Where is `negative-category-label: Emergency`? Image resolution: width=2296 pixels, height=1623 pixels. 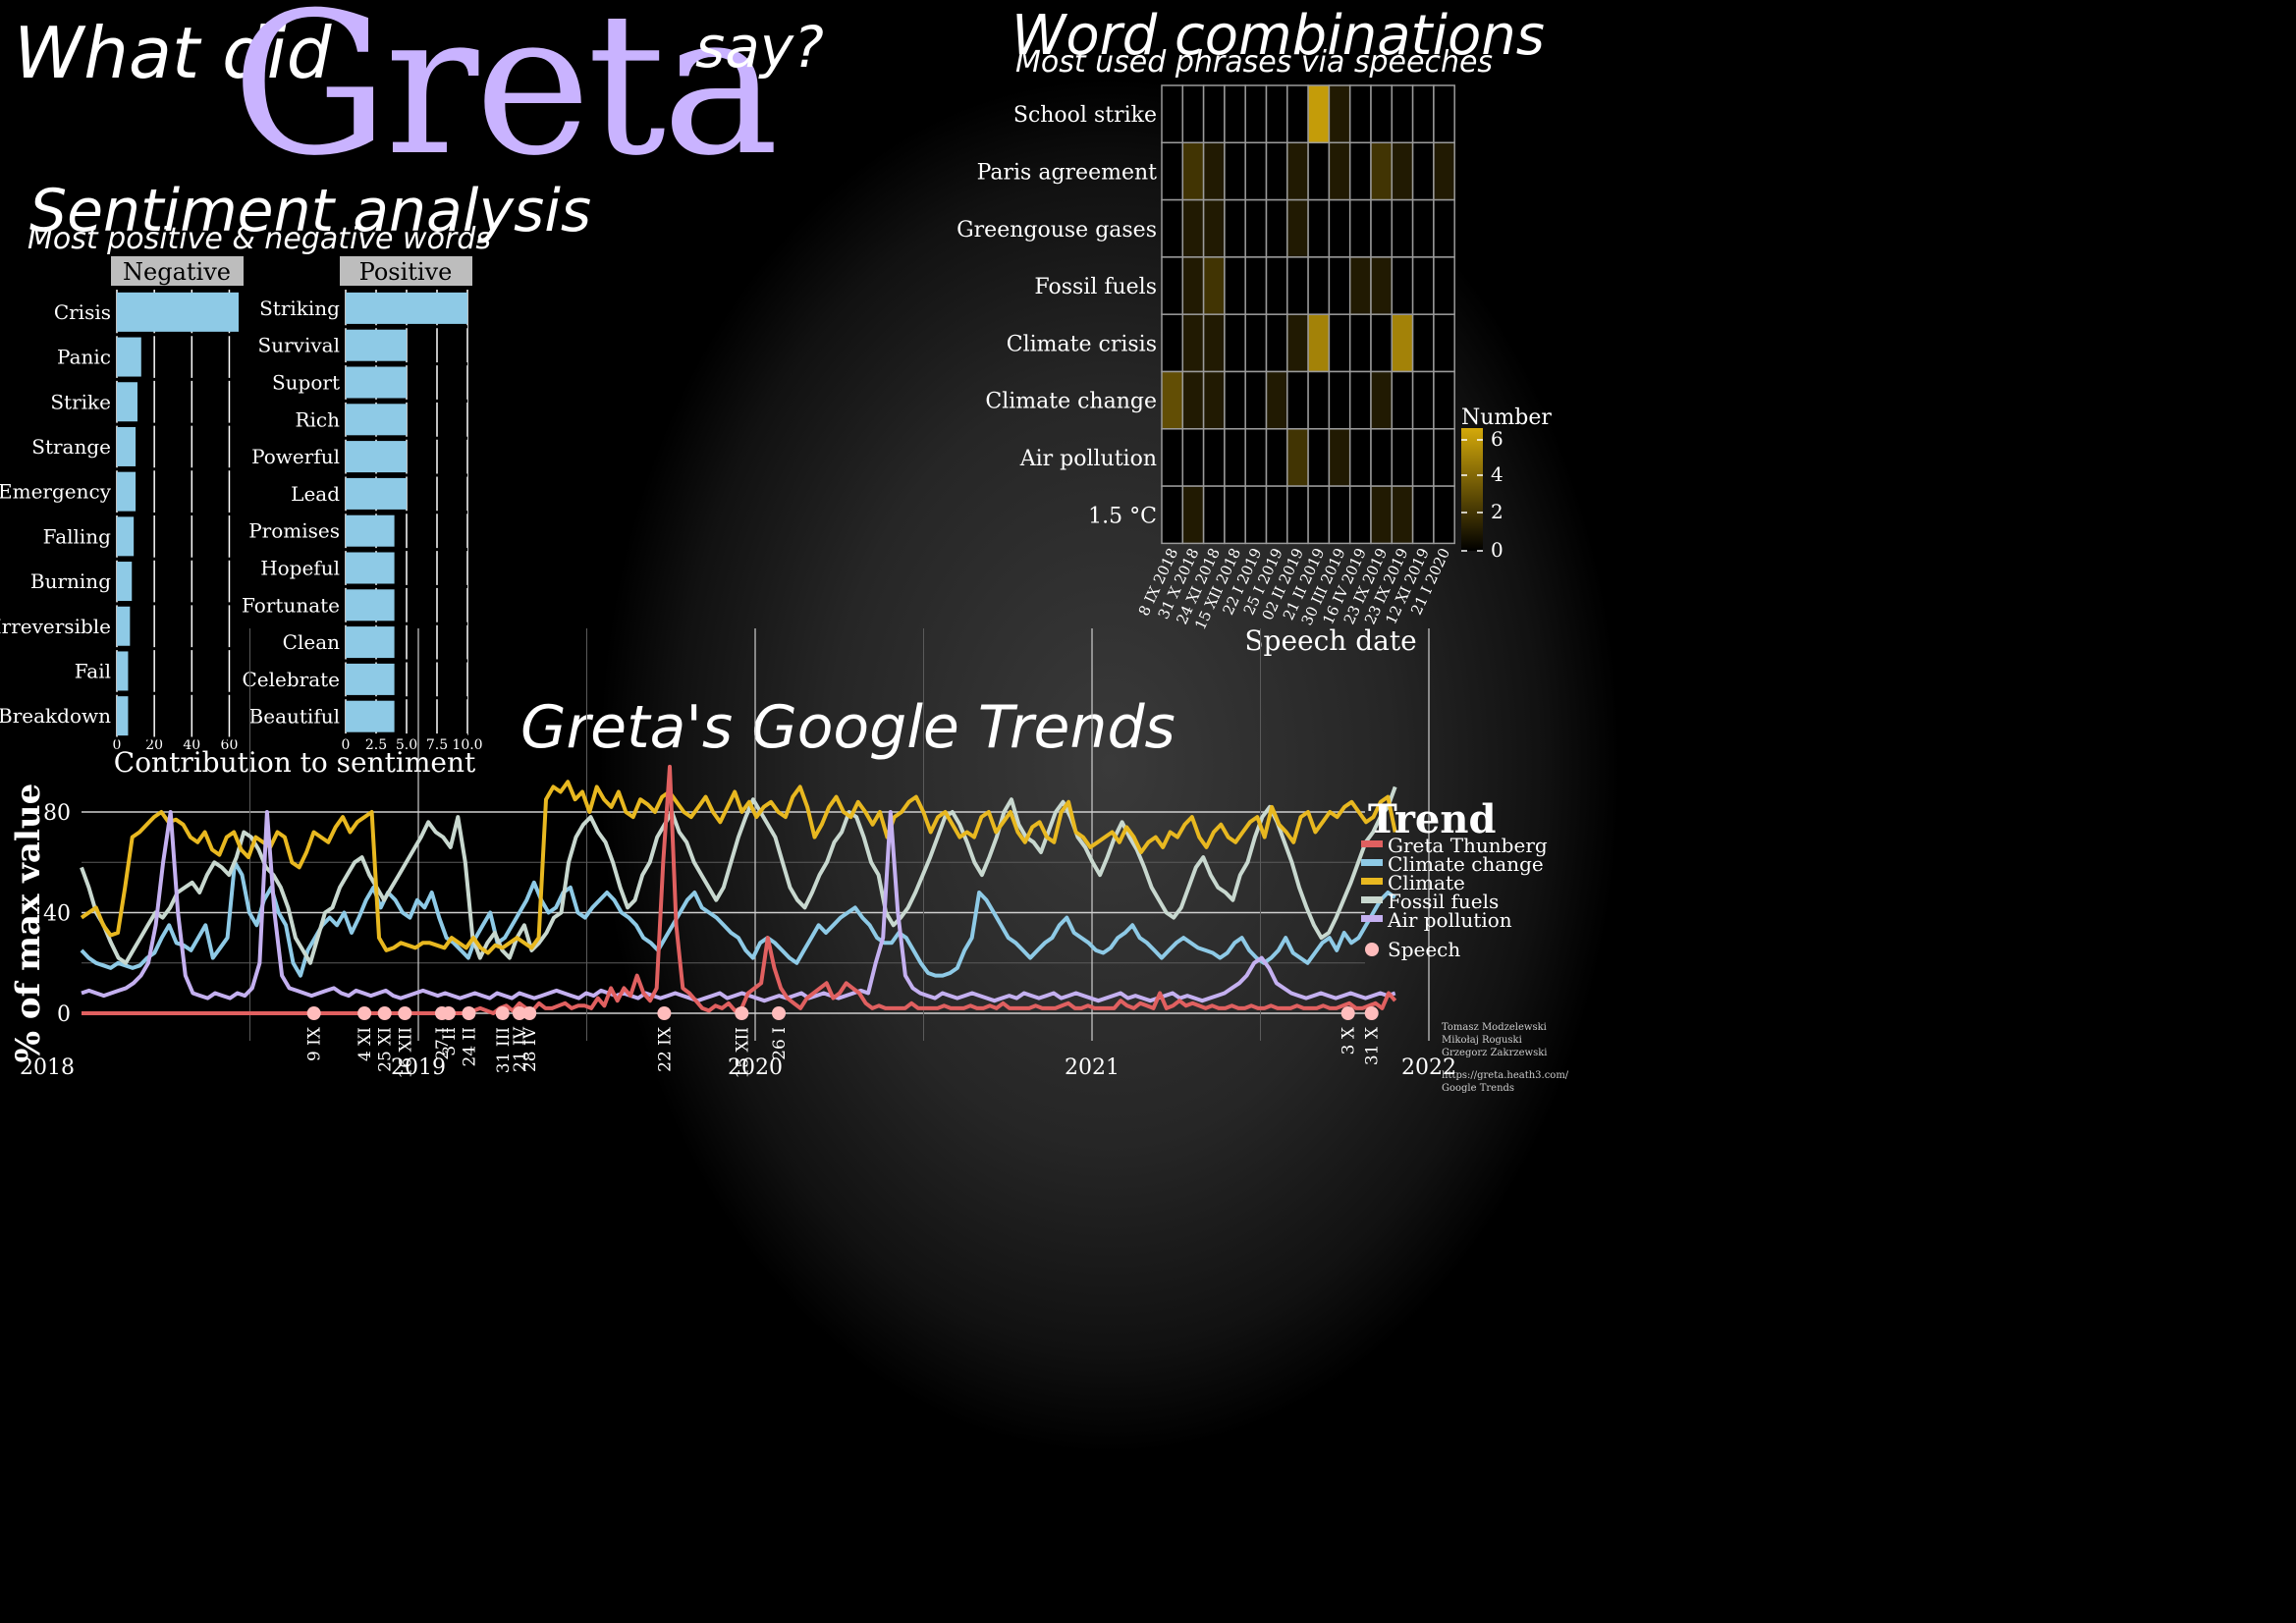
negative-category-label: Emergency is located at coordinates (56, 492).